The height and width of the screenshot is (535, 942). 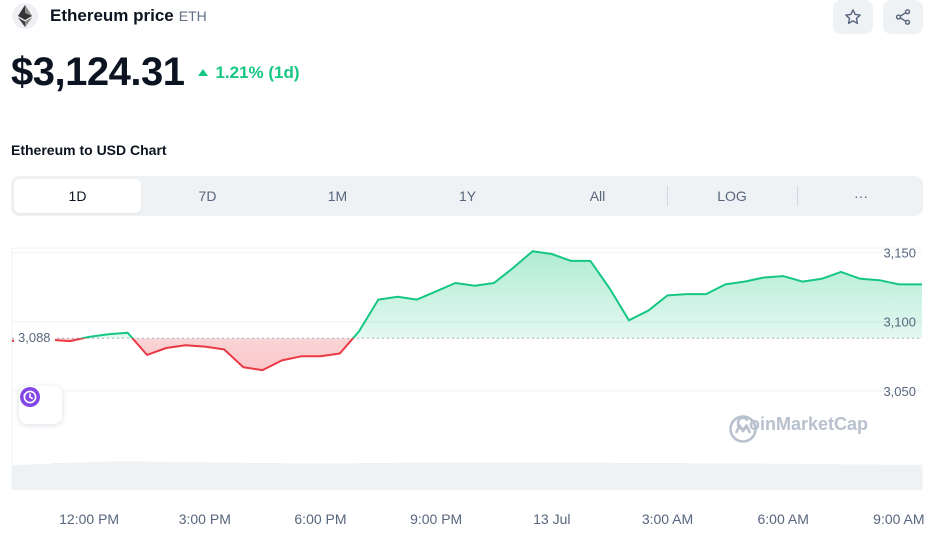 I want to click on star-icon, so click(x=853, y=17).